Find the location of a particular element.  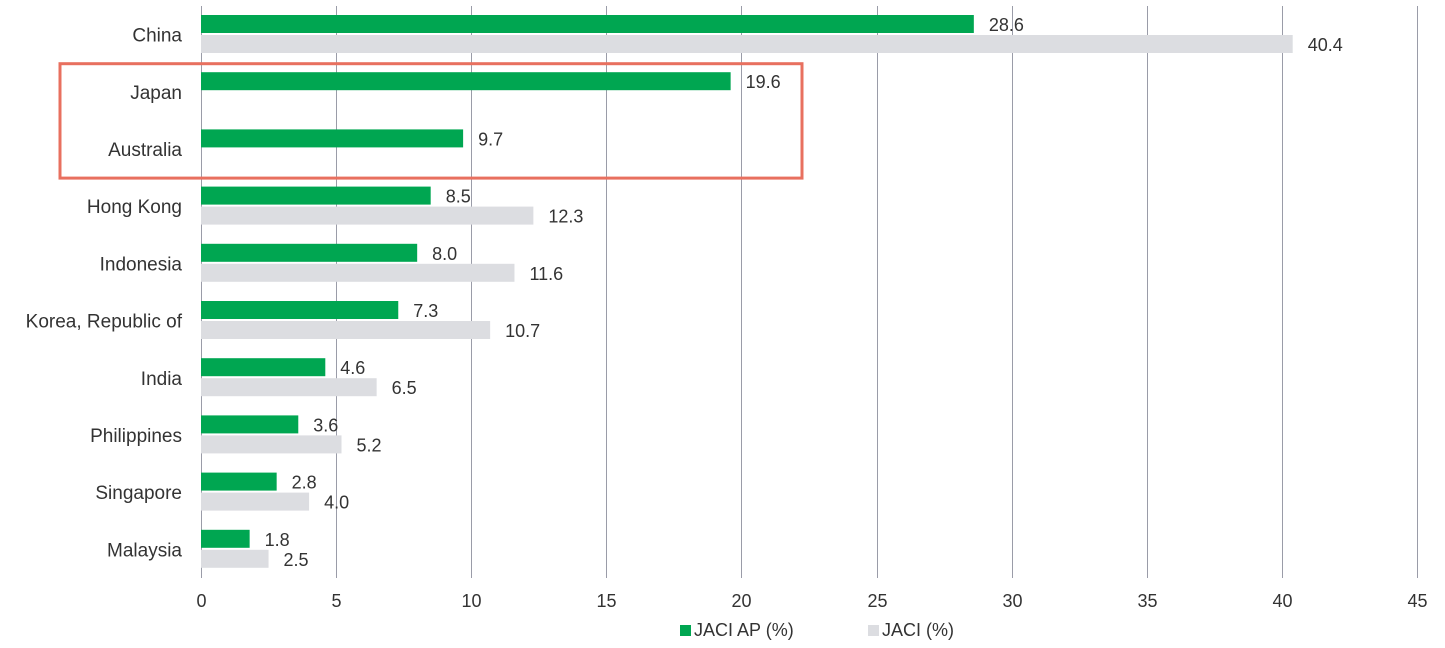

x-tick-label: 40 is located at coordinates (1282, 601).